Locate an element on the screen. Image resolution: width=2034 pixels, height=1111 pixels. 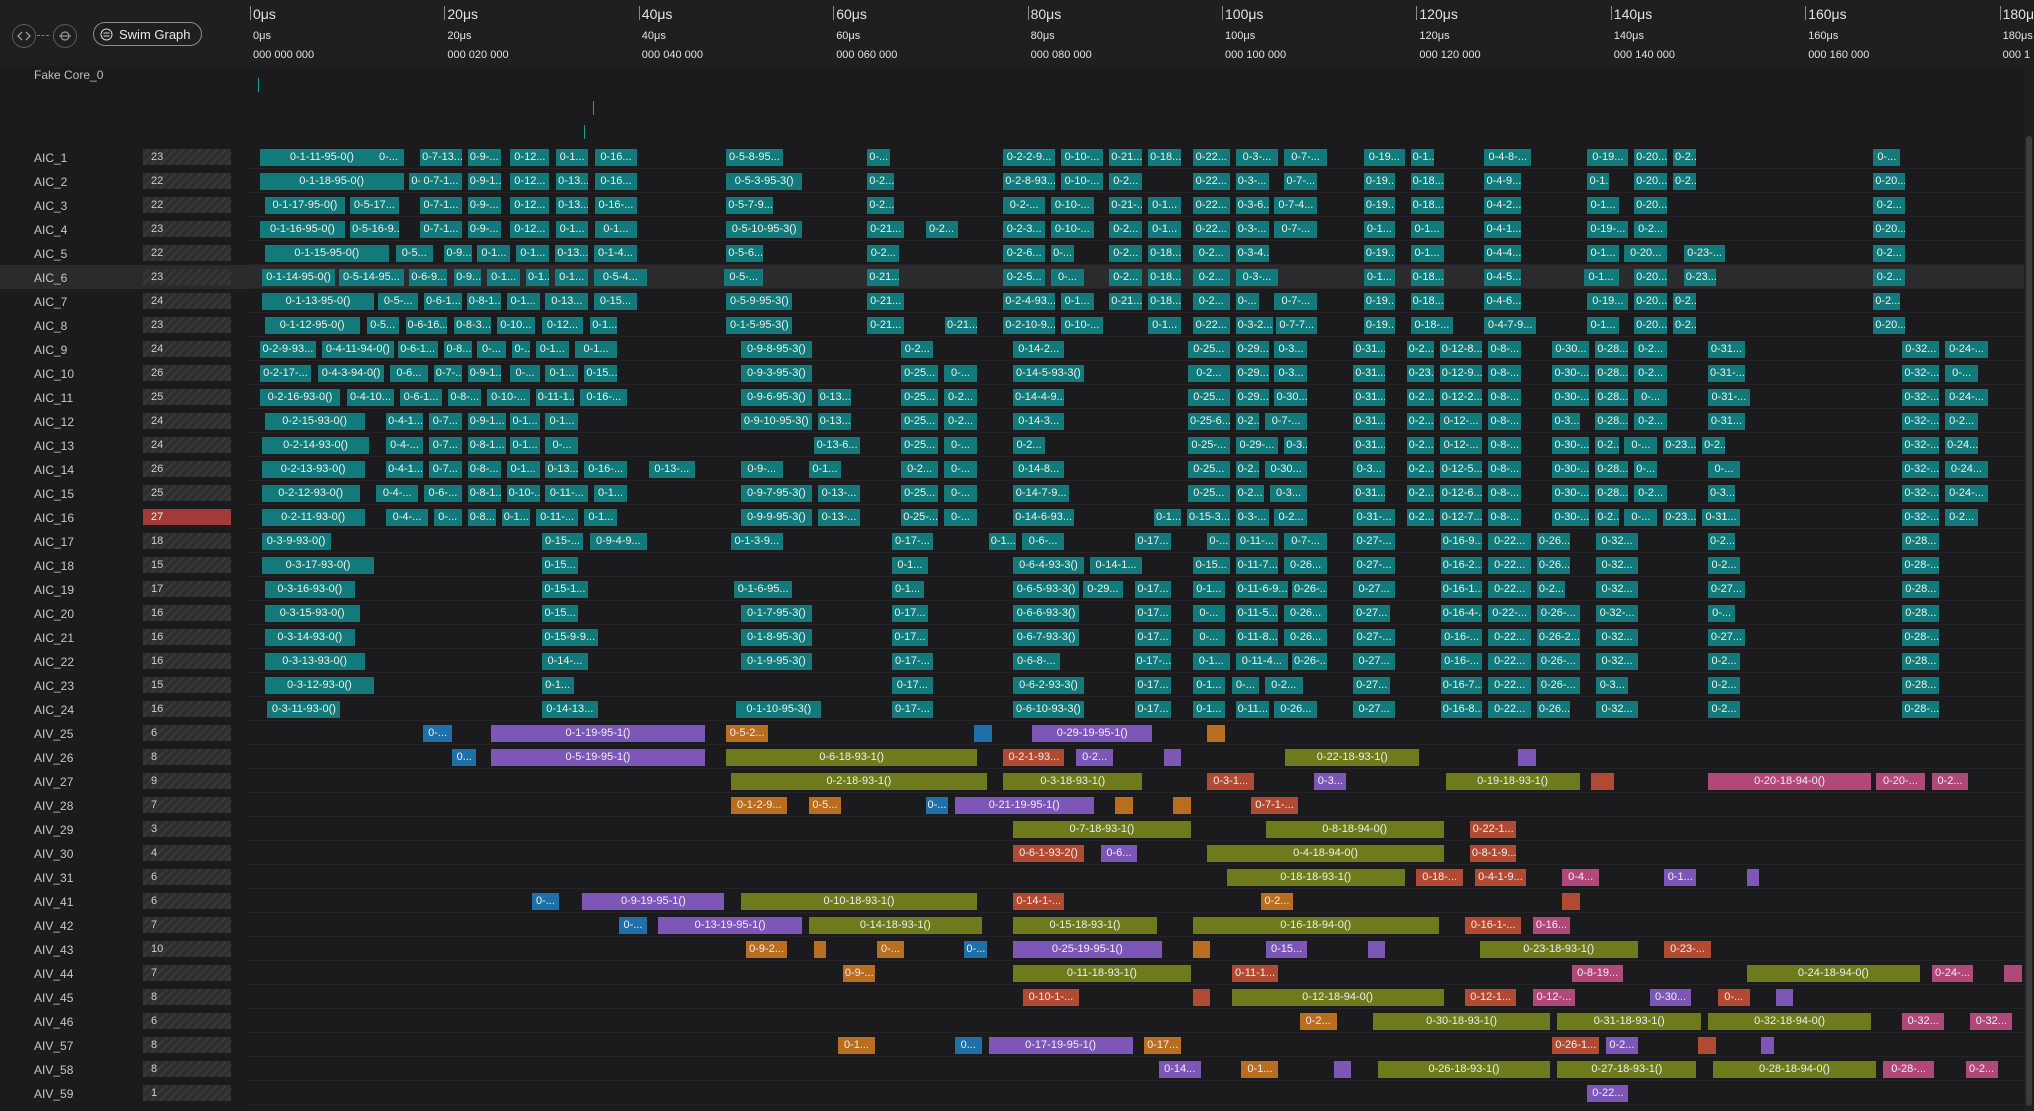
task-block: 0-2-15-93-0() is located at coordinates (314, 421).